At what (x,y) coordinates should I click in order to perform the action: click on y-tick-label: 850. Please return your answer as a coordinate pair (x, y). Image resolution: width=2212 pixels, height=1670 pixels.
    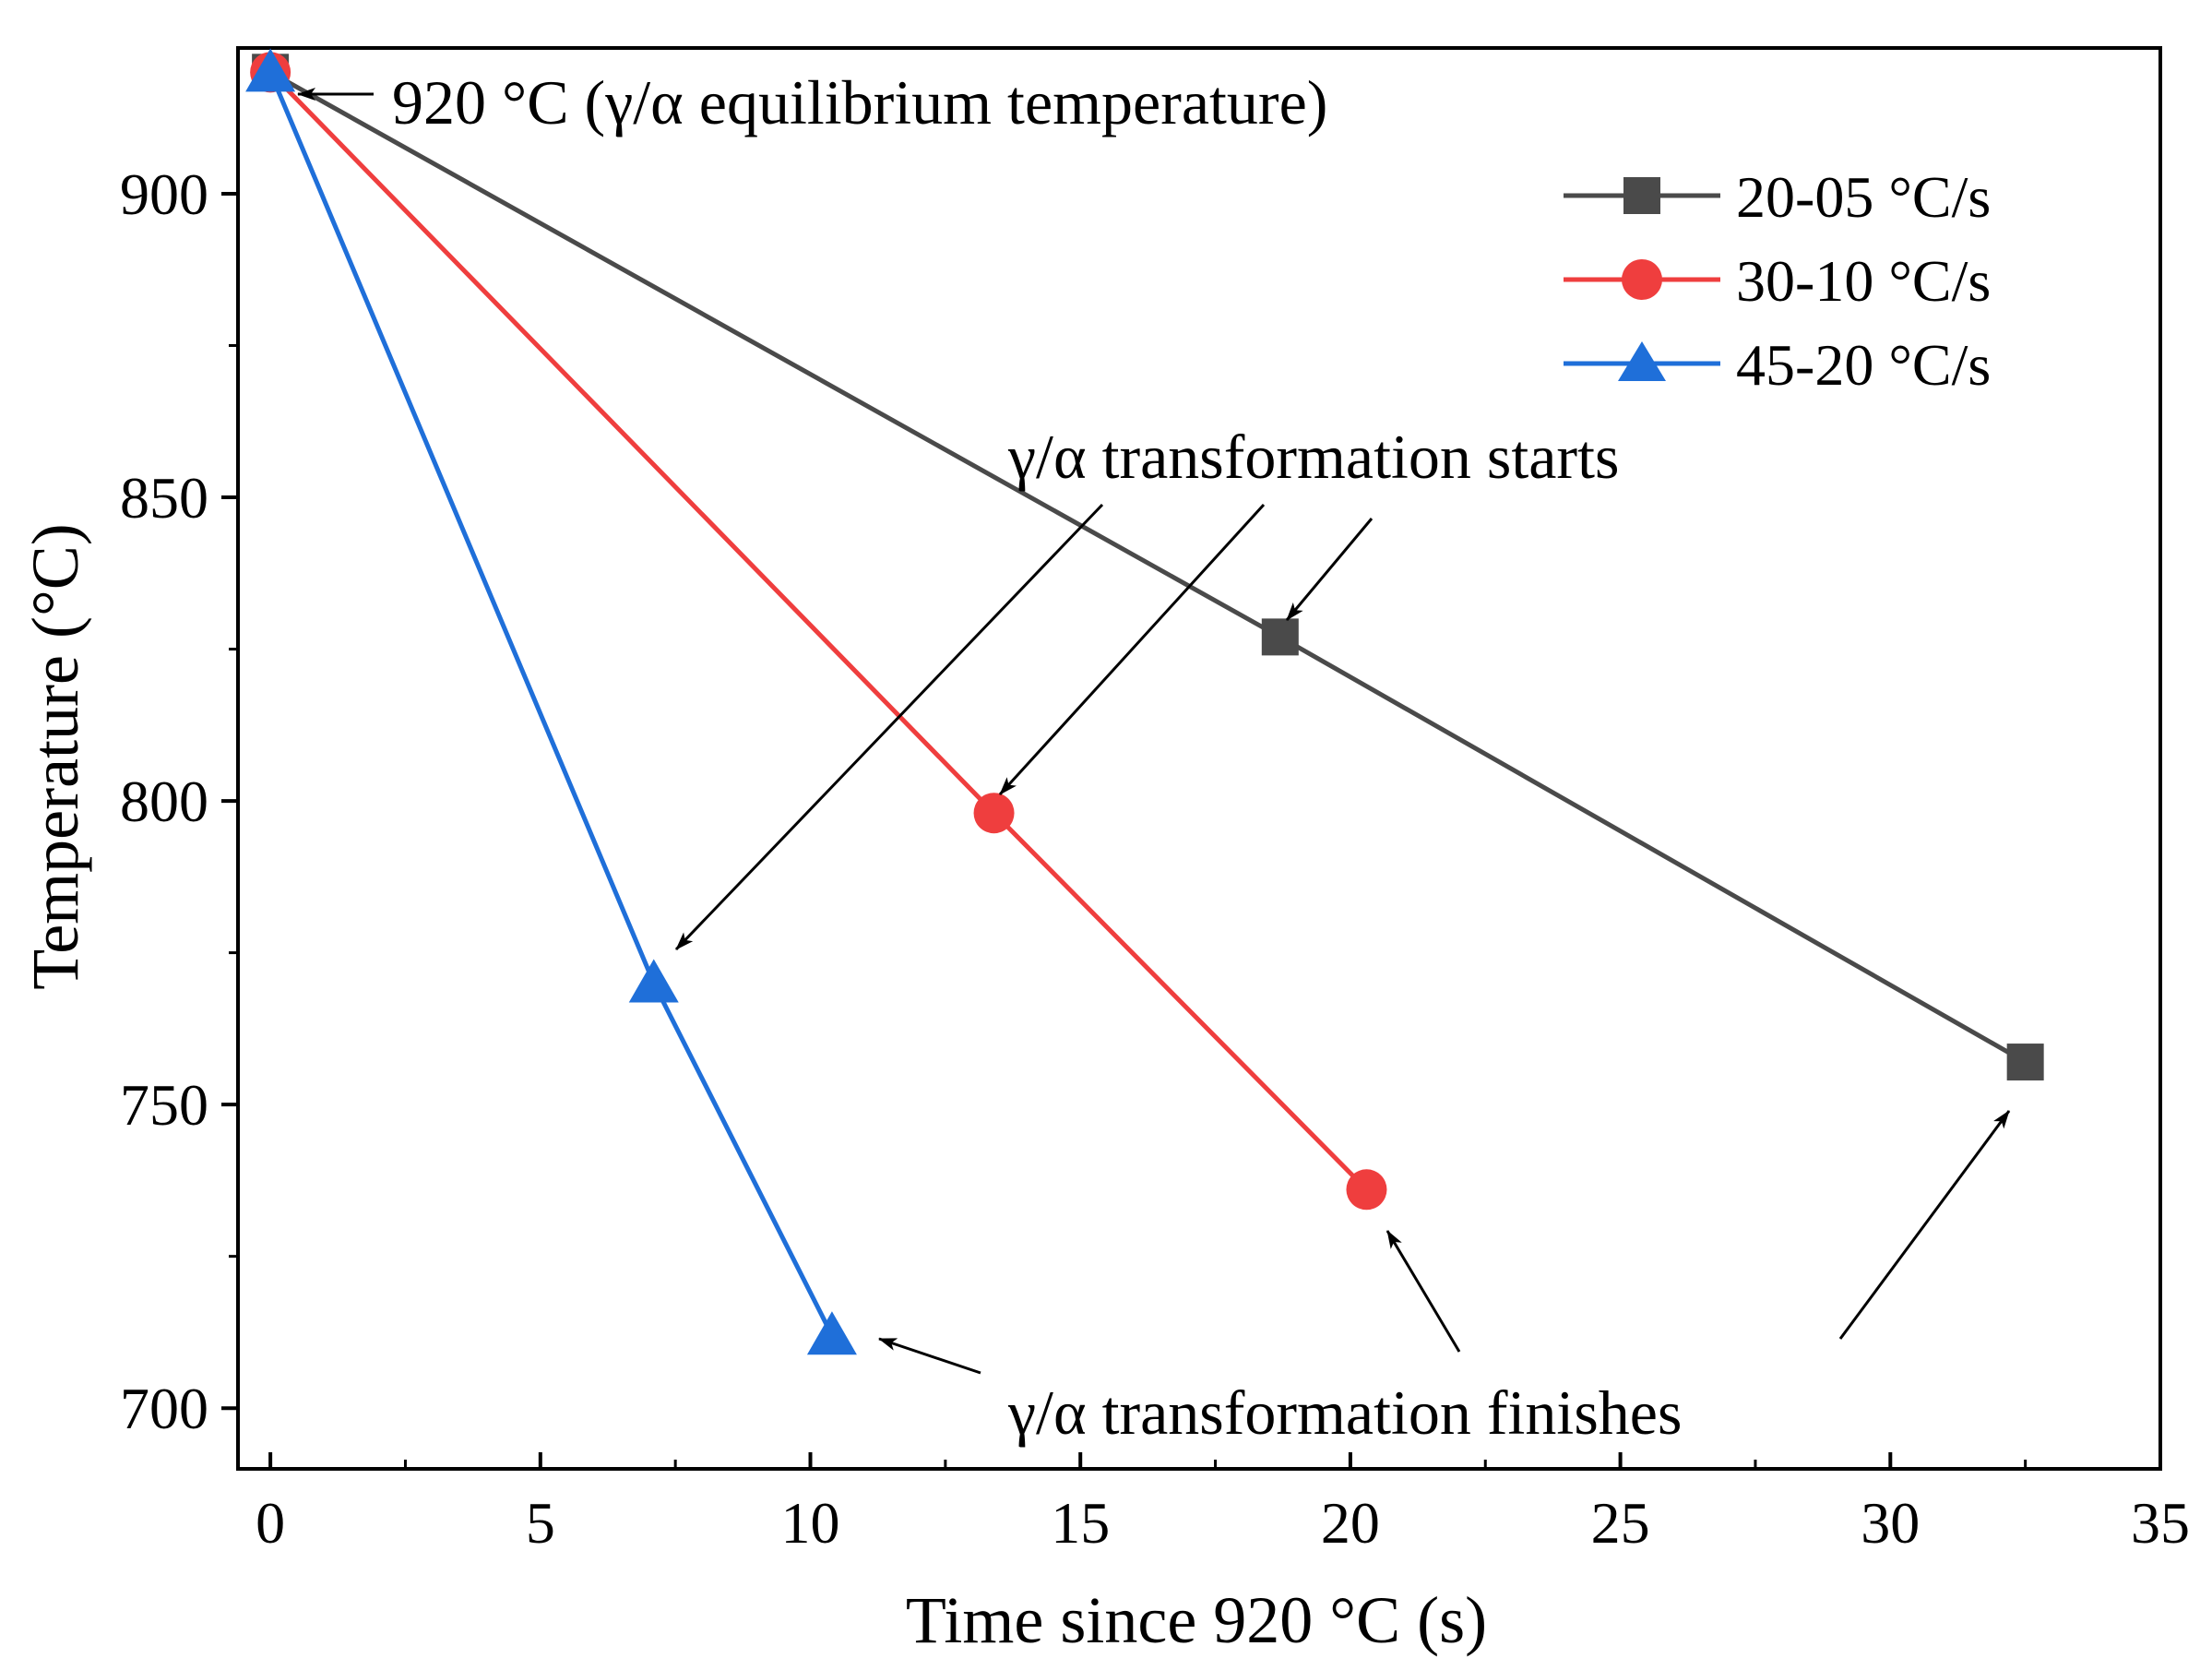
    Looking at the image, I should click on (164, 498).